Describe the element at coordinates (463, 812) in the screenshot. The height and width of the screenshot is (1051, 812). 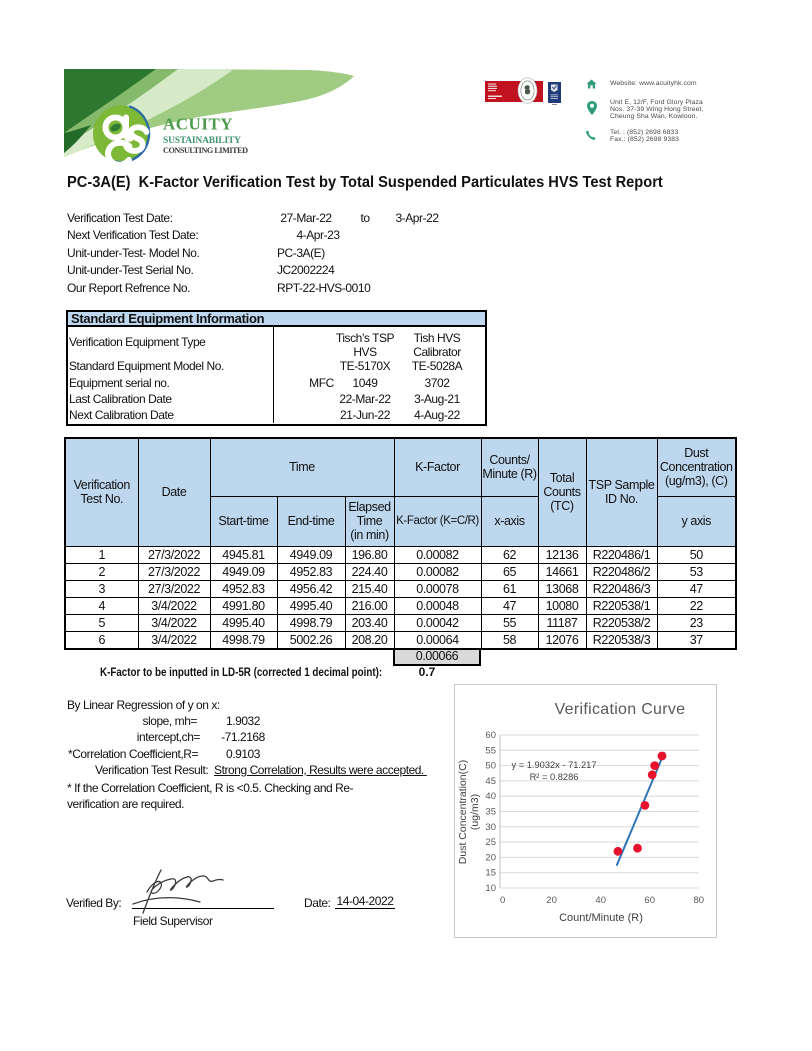
I see `svg-text: Dust Concentration(C)` at that location.